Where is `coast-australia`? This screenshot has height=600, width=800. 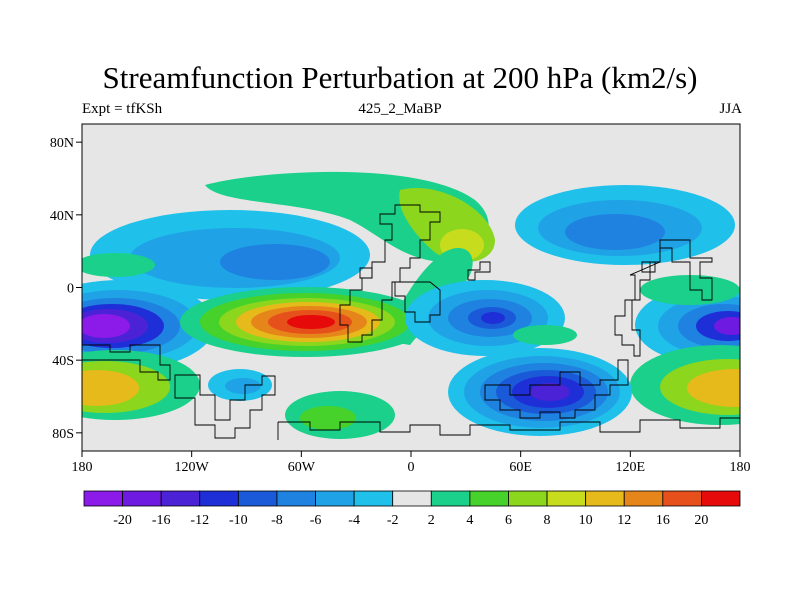 coast-australia is located at coordinates (556, 389).